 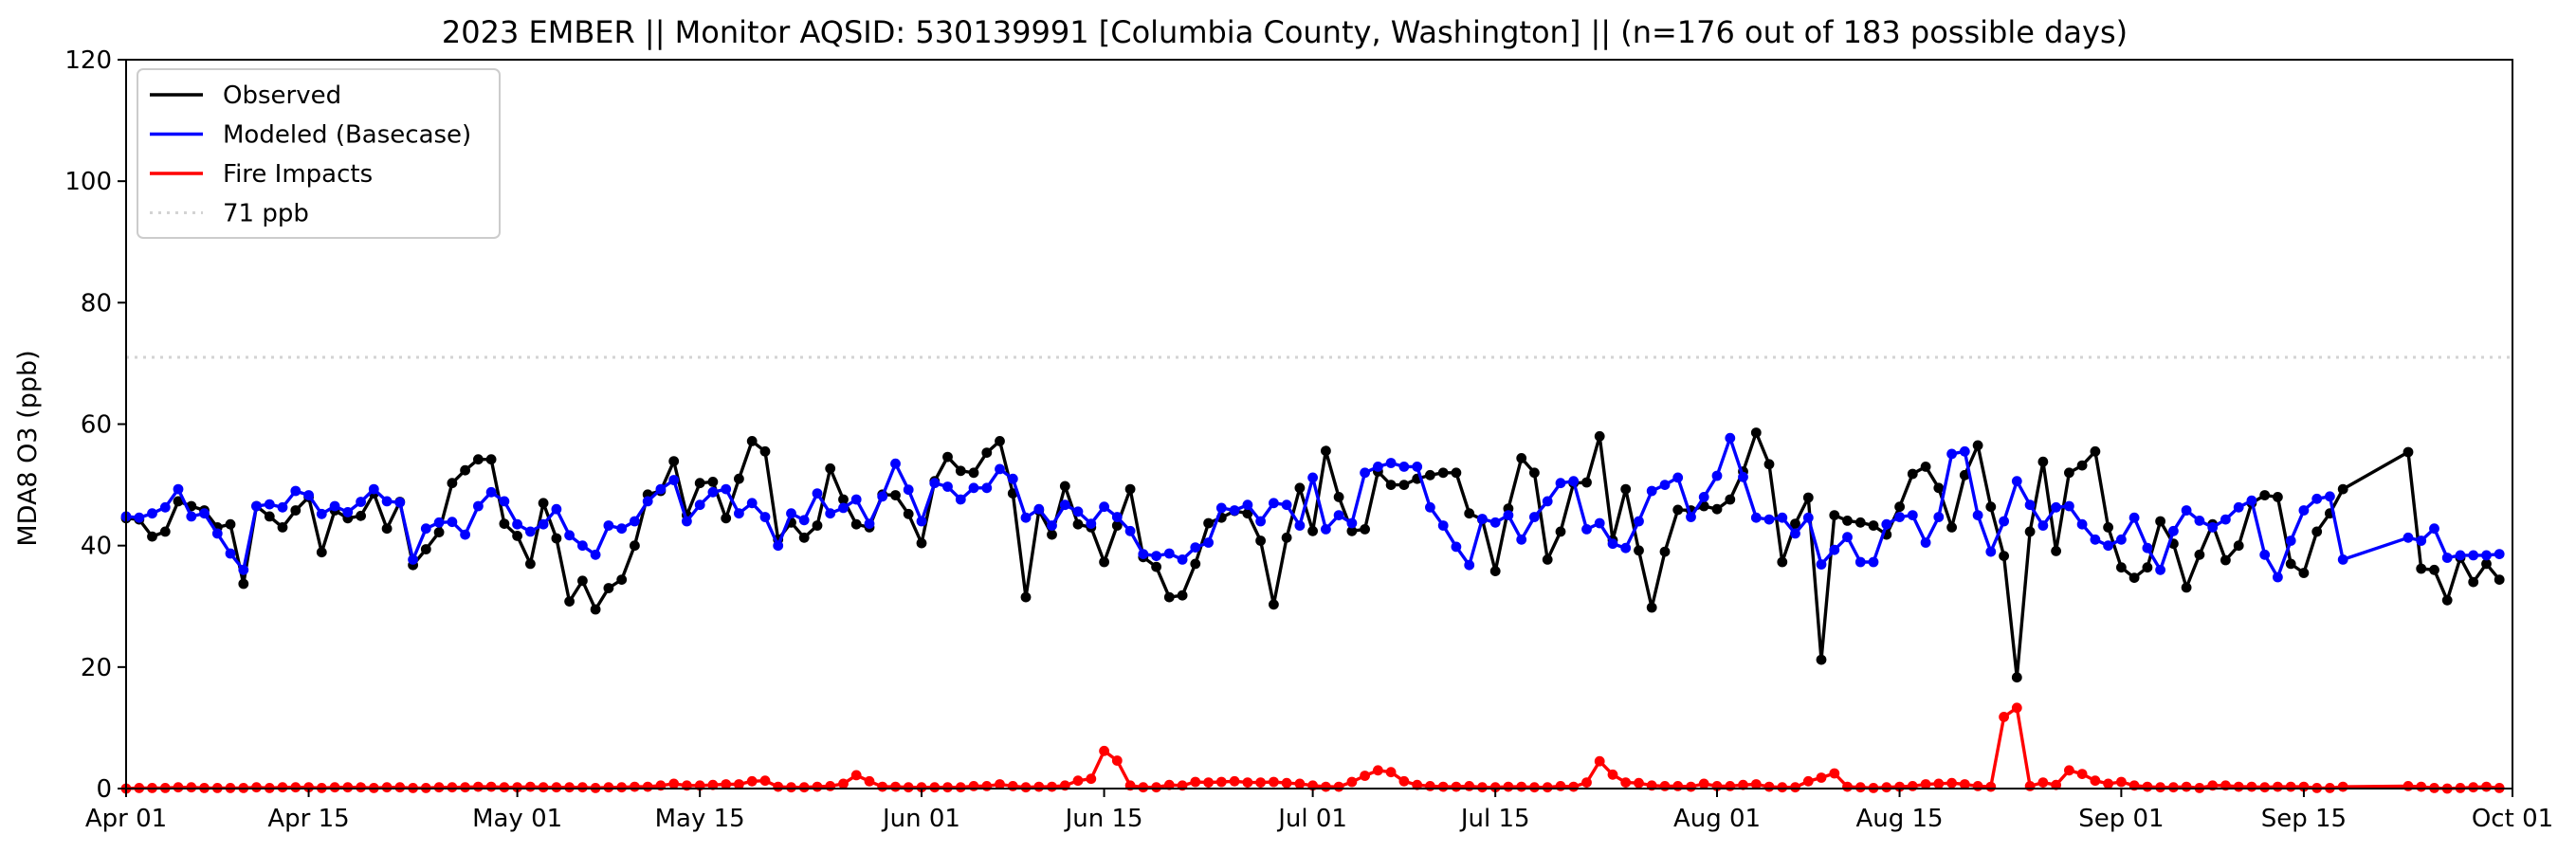 I want to click on y-tick-label: 0, so click(x=104, y=789).